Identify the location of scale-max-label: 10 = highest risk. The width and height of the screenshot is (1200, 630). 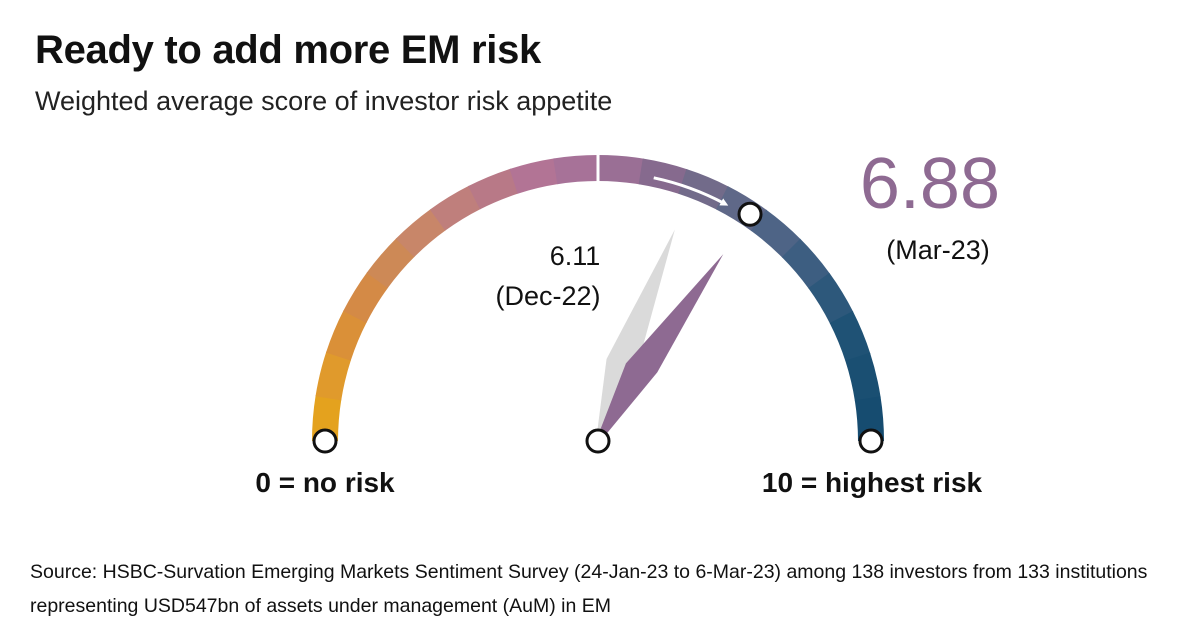
(872, 482).